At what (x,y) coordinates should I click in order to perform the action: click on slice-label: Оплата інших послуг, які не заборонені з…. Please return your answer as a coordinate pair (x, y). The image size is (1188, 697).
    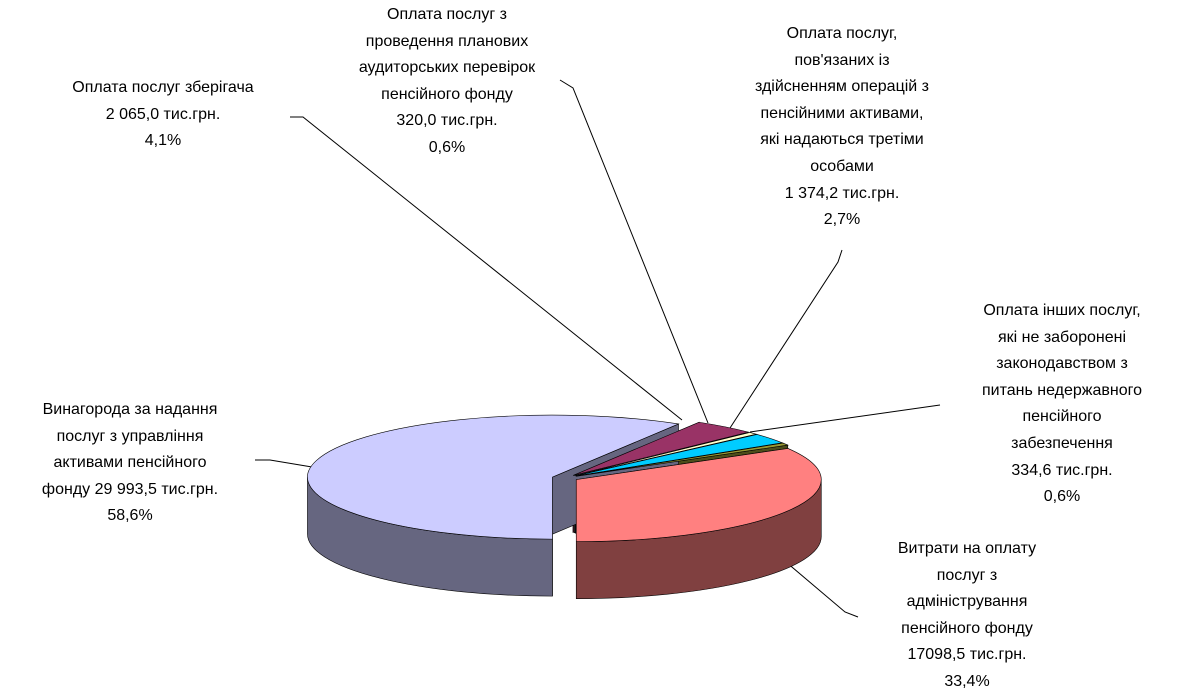
    Looking at the image, I should click on (1062, 404).